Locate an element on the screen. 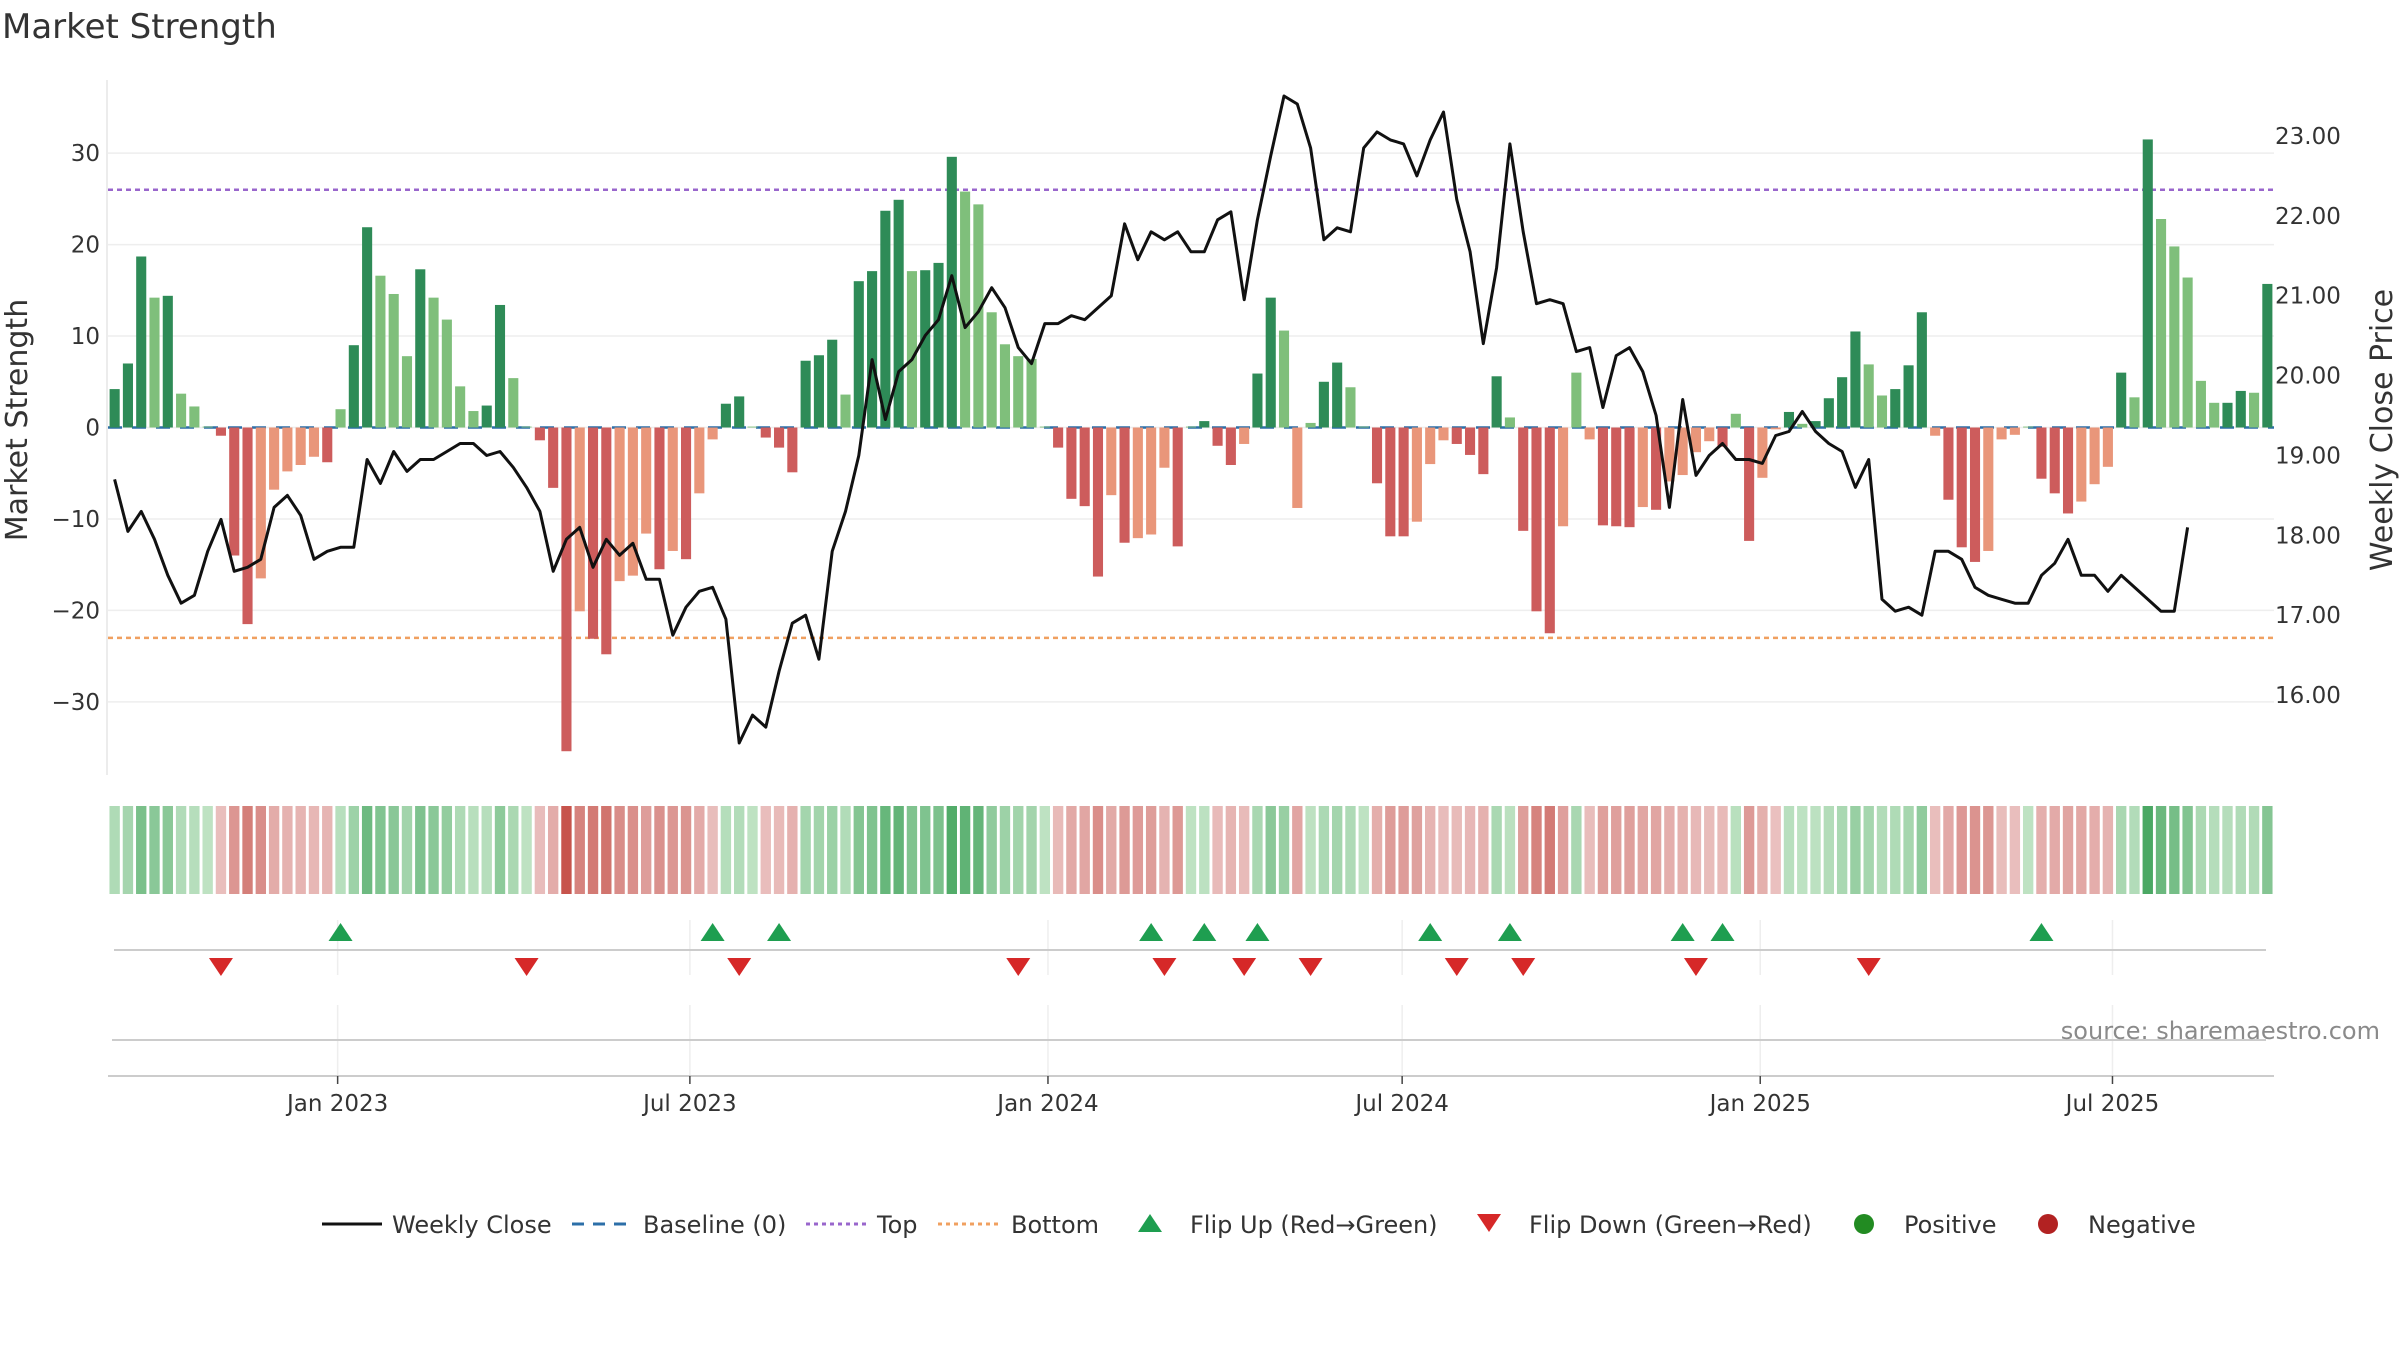  y-axis-title: Market Strength is located at coordinates (17, 420).